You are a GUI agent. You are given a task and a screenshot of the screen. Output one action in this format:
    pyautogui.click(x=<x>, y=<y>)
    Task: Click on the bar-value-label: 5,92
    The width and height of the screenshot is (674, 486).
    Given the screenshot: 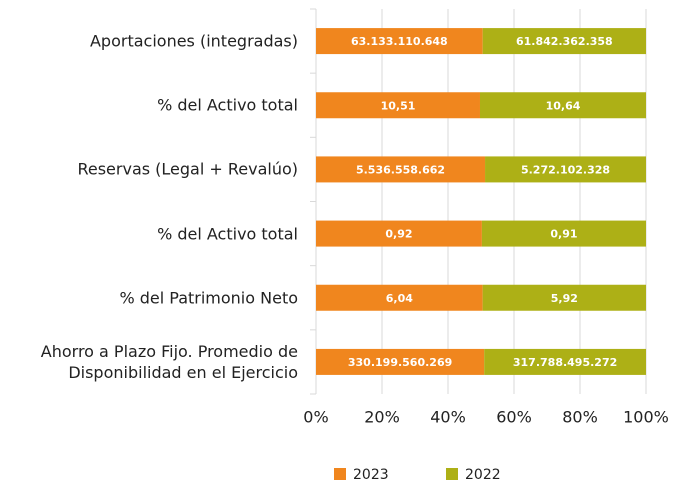 What is the action you would take?
    pyautogui.click(x=564, y=298)
    